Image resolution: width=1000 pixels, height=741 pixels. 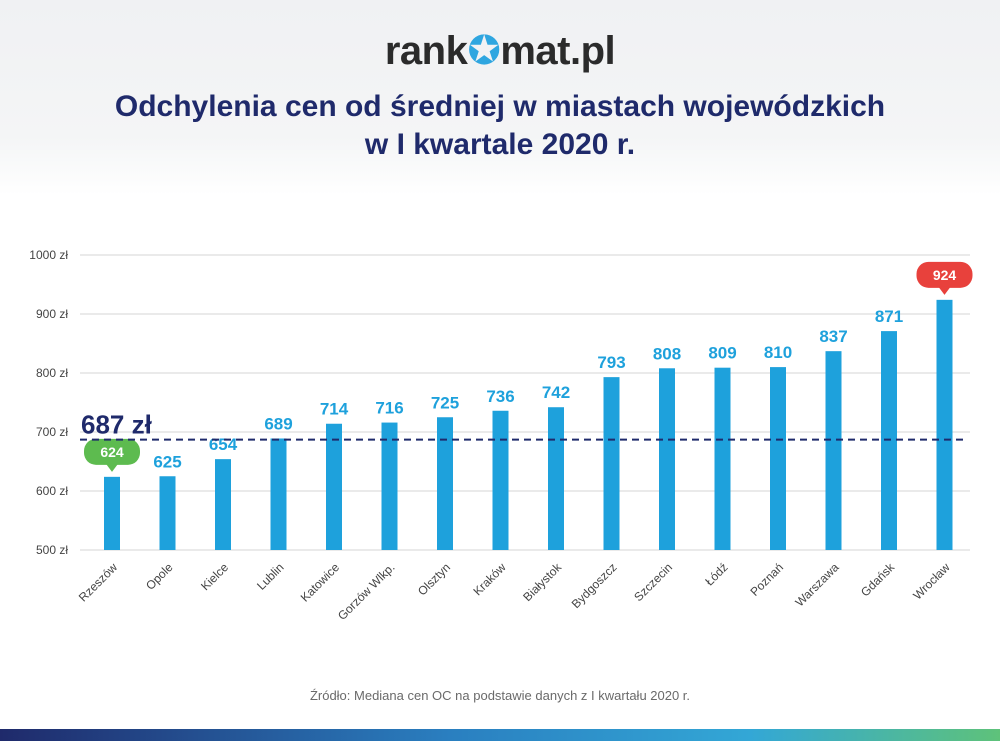 I want to click on category-label: Białystok, so click(x=542, y=582).